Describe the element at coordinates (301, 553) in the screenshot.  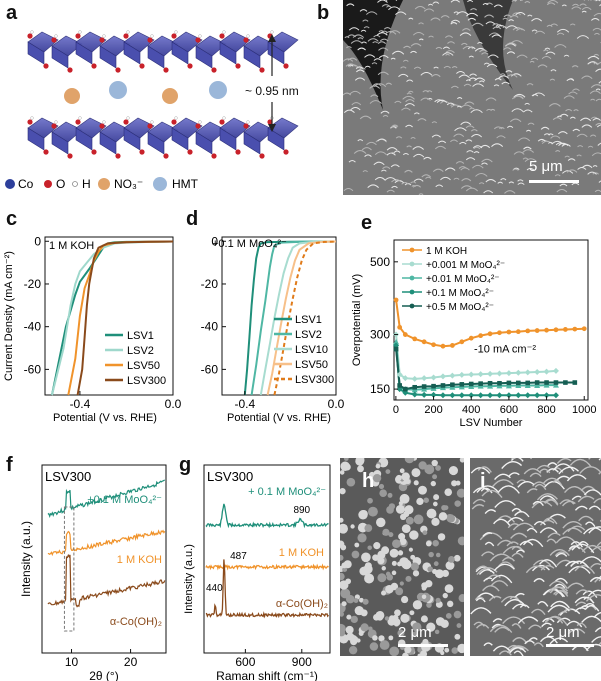
I see `series-label: 1 M KOH` at that location.